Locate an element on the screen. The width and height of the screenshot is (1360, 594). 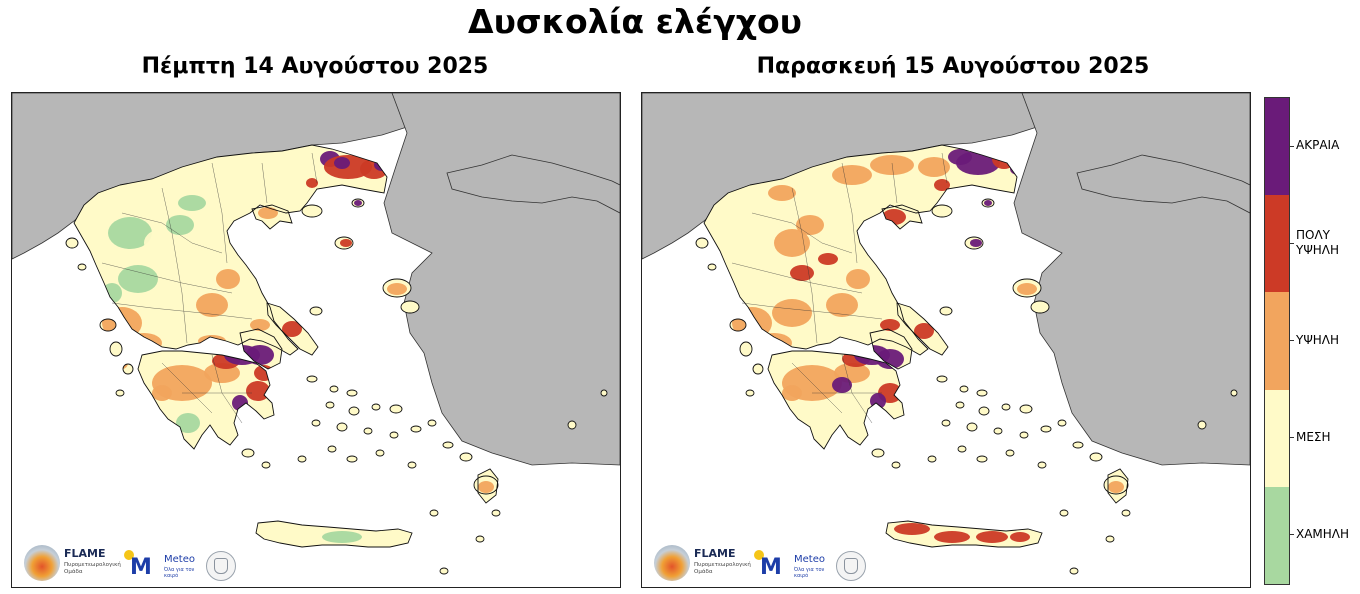
legend-colorbar is located at coordinates (1277, 341).